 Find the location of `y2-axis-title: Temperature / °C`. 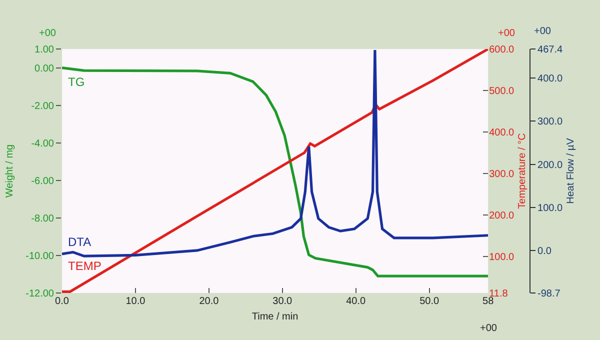

y2-axis-title: Temperature / °C is located at coordinates (522, 171).